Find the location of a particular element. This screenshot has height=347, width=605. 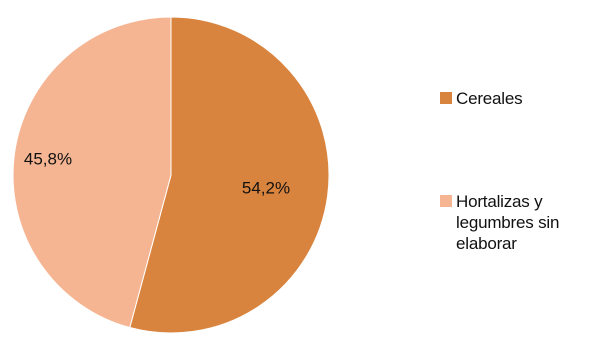

legend-swatch-hortalizas is located at coordinates (446, 201).